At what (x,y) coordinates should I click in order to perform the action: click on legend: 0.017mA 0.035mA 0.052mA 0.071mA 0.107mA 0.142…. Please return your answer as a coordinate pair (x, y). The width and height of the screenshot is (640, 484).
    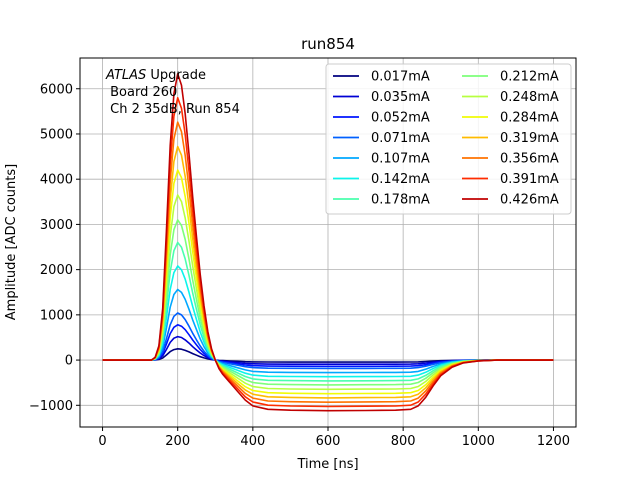
    Looking at the image, I should click on (448, 139).